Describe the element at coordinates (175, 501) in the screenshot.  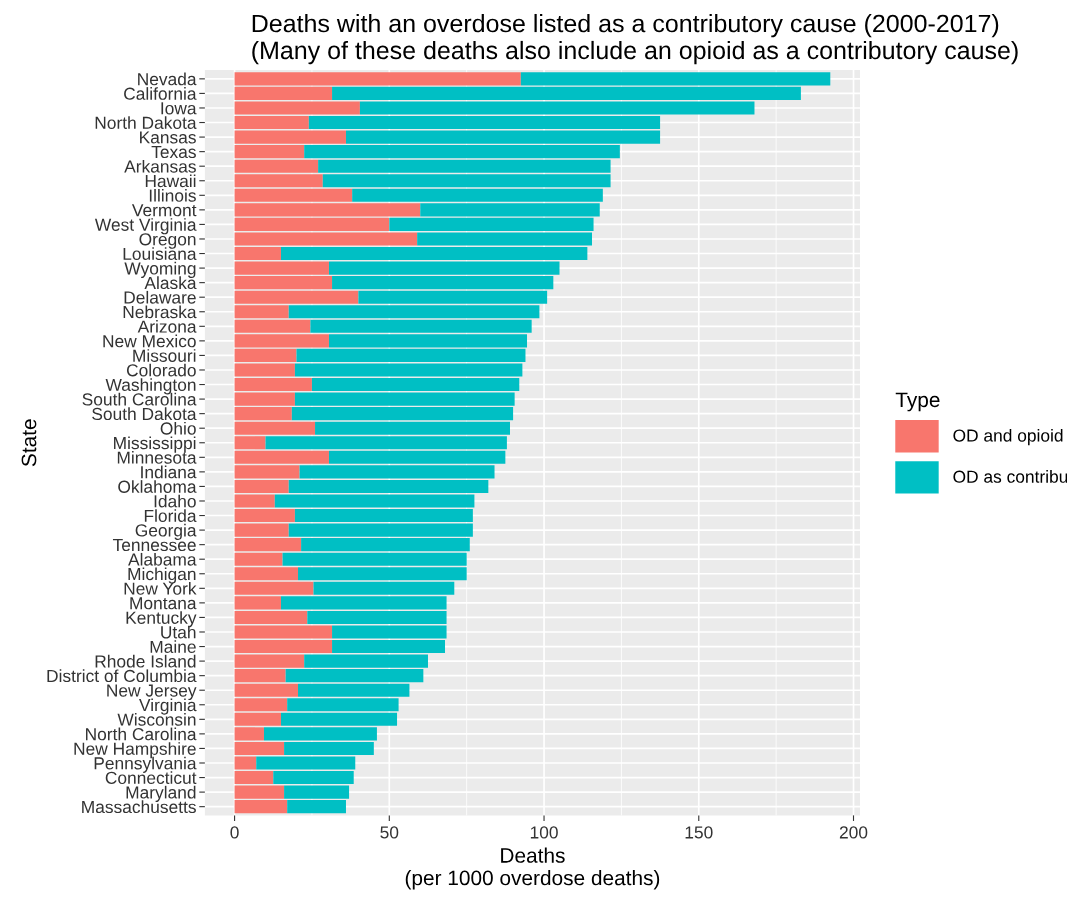
I see `y-tick-label: Idaho` at that location.